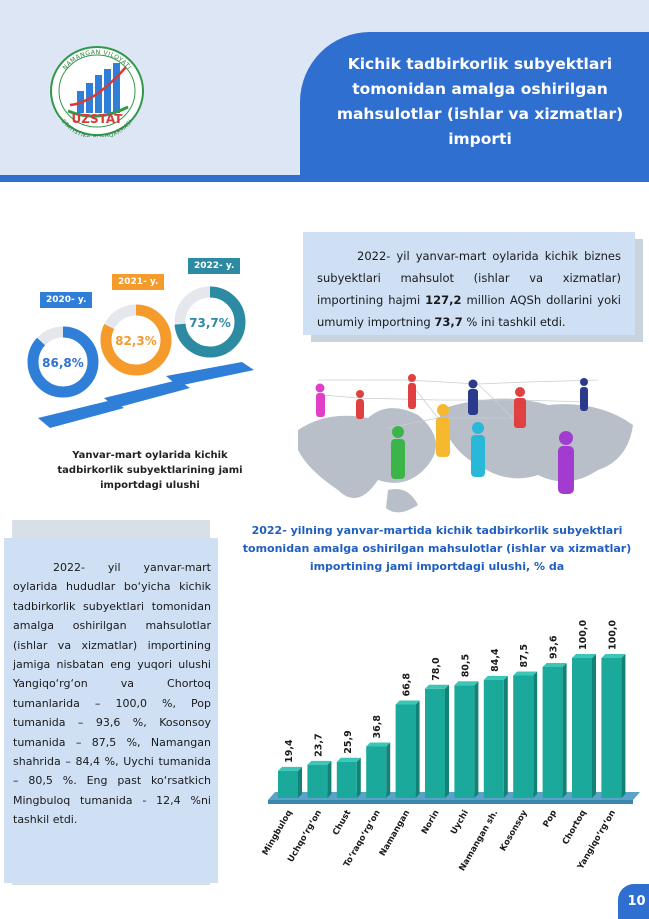  Describe the element at coordinates (633, 901) in the screenshot. I see `page-number: 10` at that location.